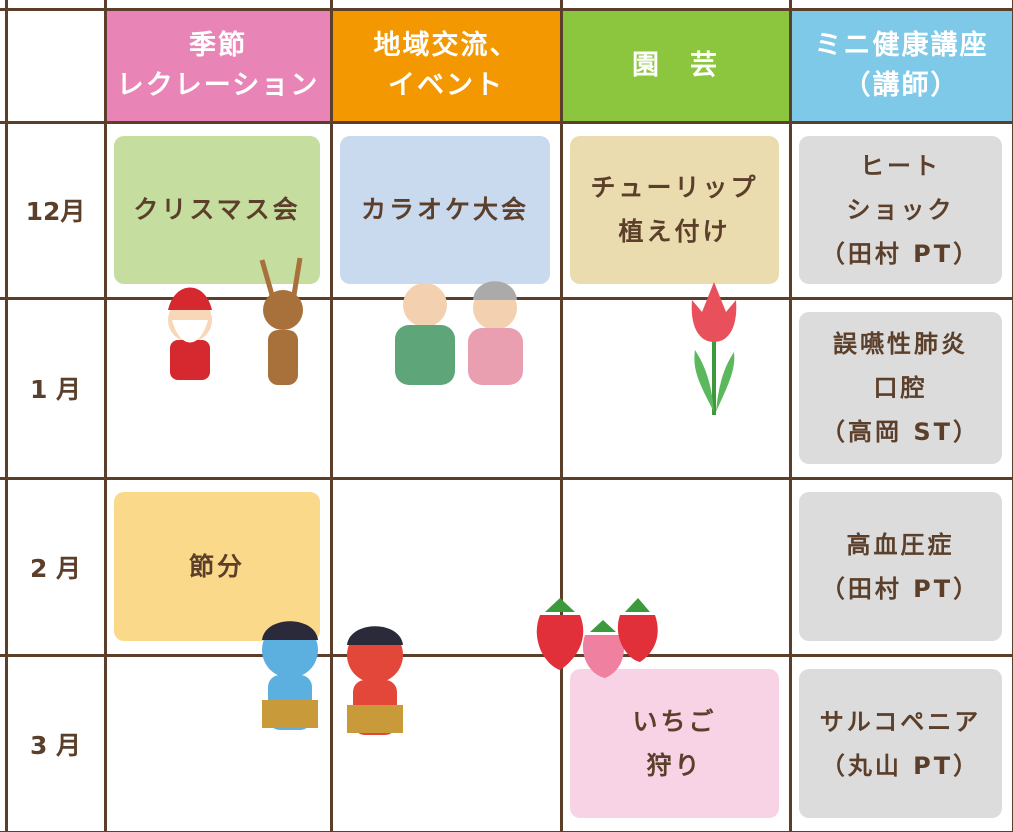  I want to click on event-box: サルコペニア （丸山 PT）, so click(900, 743).